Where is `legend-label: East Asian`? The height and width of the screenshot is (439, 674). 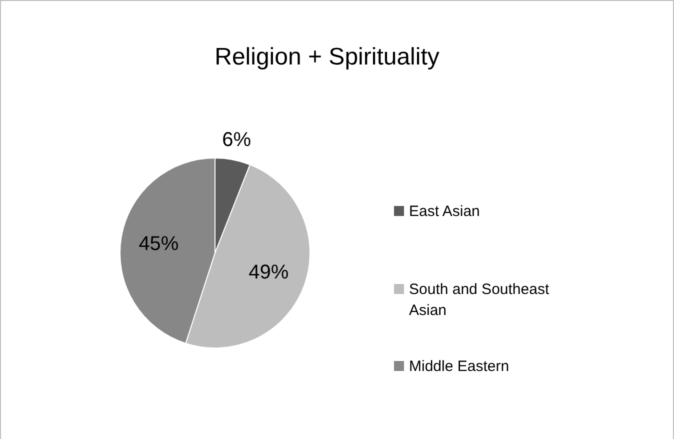
legend-label: East Asian is located at coordinates (444, 211).